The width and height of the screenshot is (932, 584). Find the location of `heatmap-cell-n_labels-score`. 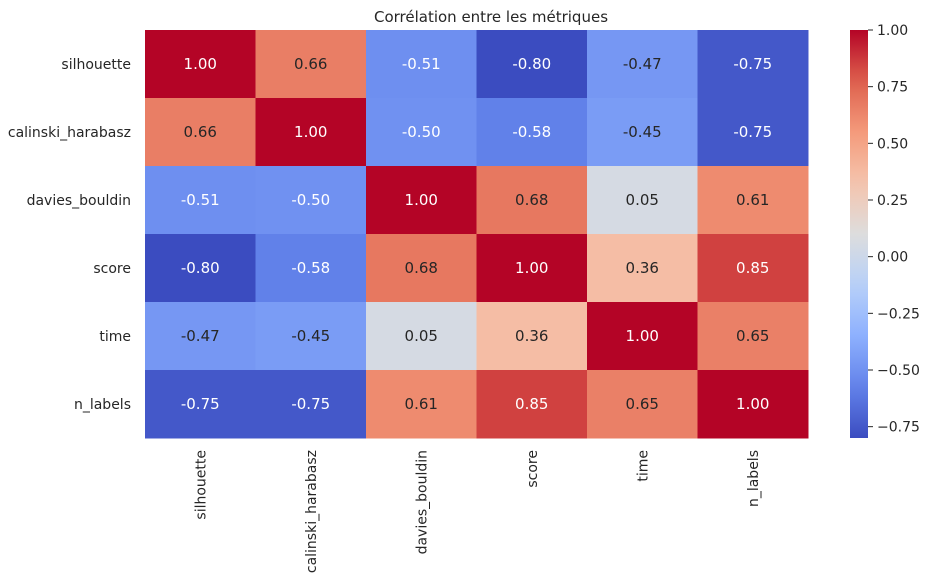

heatmap-cell-n_labels-score is located at coordinates (532, 404).